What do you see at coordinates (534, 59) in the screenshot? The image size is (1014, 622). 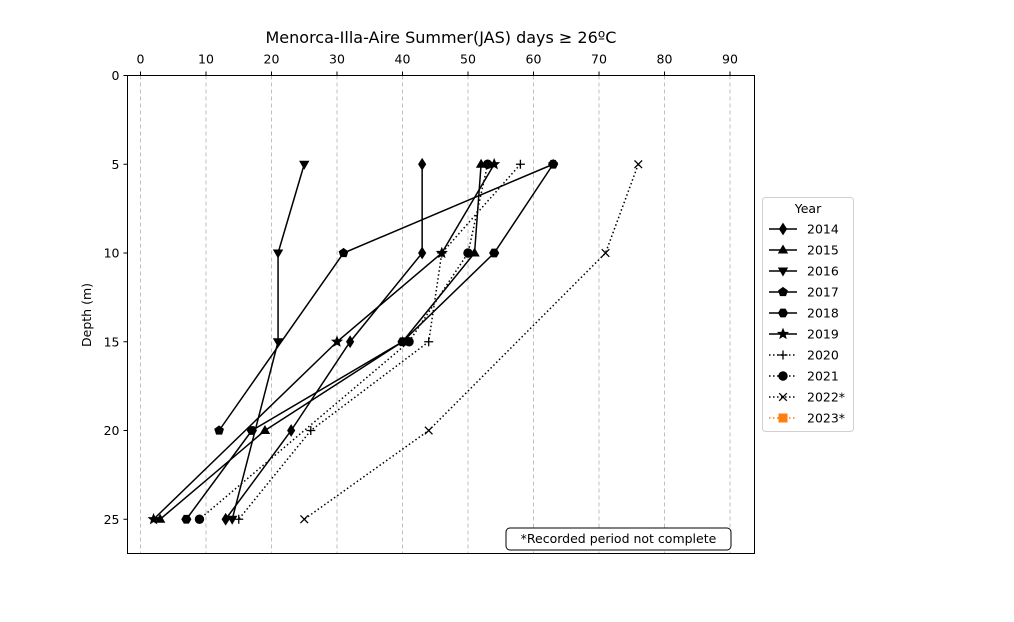 I see `x-tick-label: 60` at bounding box center [534, 59].